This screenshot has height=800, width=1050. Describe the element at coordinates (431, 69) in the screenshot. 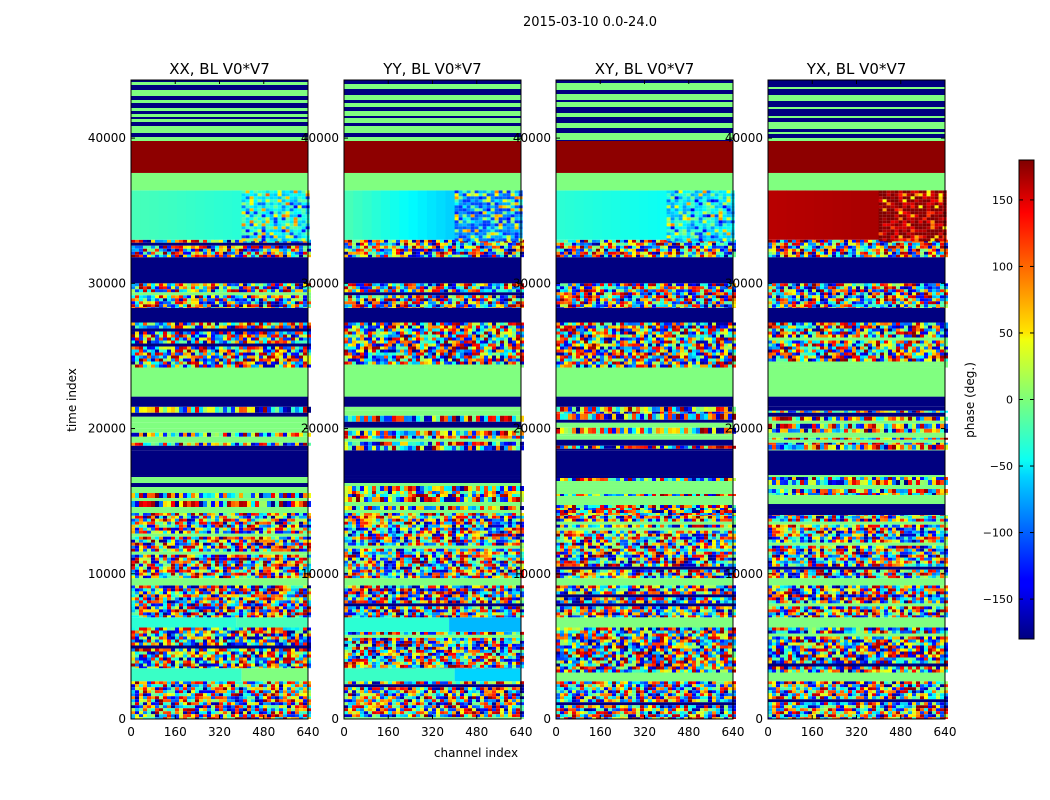

I see `panel-title: YY, BL V0*V7` at that location.